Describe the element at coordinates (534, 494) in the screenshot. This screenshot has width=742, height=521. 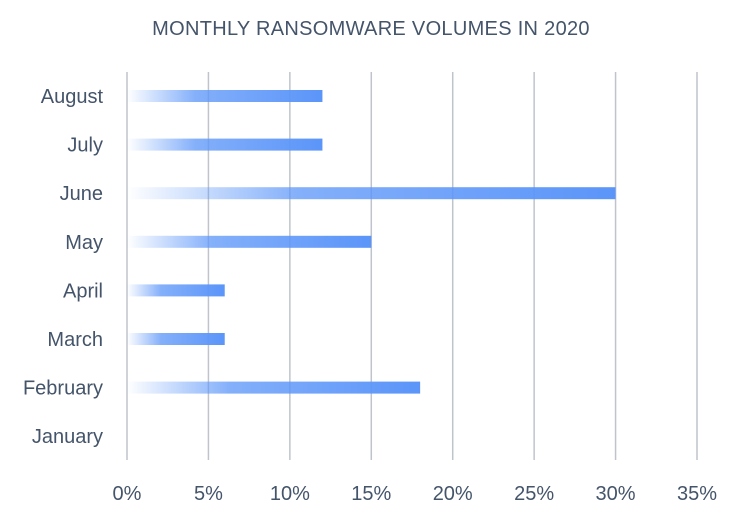
I see `x-tick-label: 25%` at that location.